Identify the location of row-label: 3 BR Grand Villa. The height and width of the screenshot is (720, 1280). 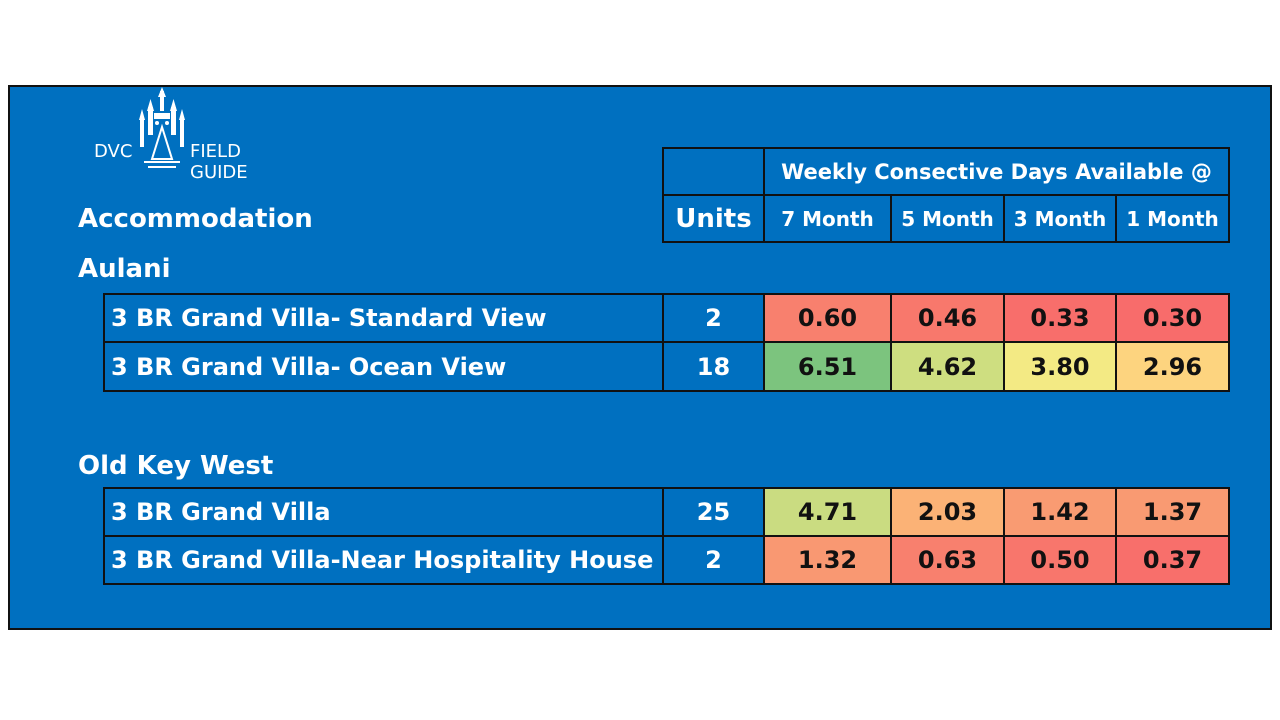
(221, 512).